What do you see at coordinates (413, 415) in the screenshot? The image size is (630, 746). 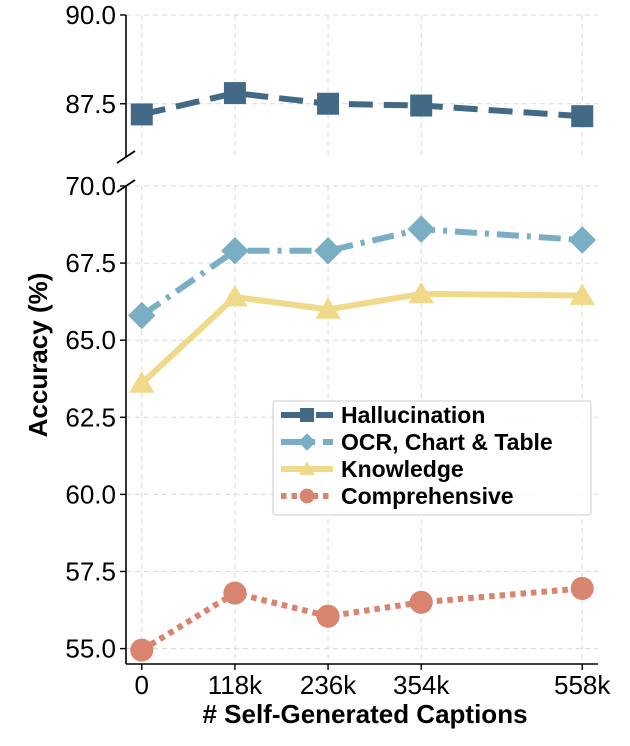 I see `legend-label-hallucination: Hallucination` at bounding box center [413, 415].